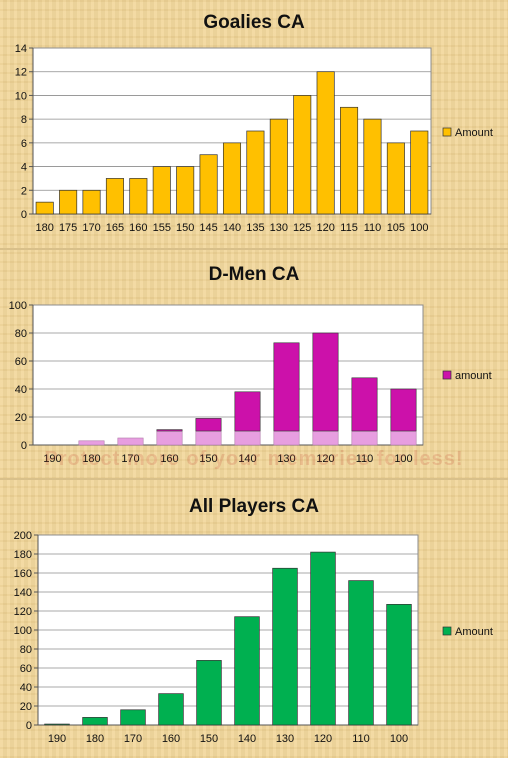 This screenshot has height=758, width=508. Describe the element at coordinates (21, 73) in the screenshot. I see `y-tick-label: 12` at that location.